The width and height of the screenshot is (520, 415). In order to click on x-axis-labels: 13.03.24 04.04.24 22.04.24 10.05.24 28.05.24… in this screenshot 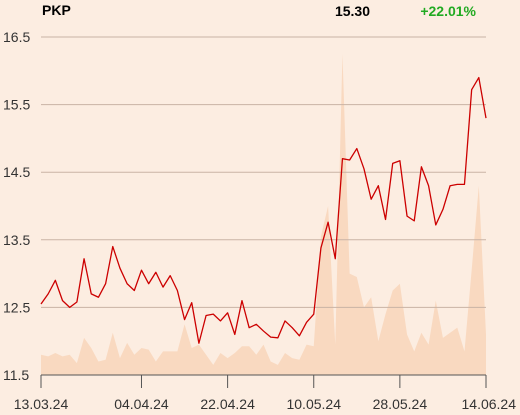, I will do `click(265, 404)`.